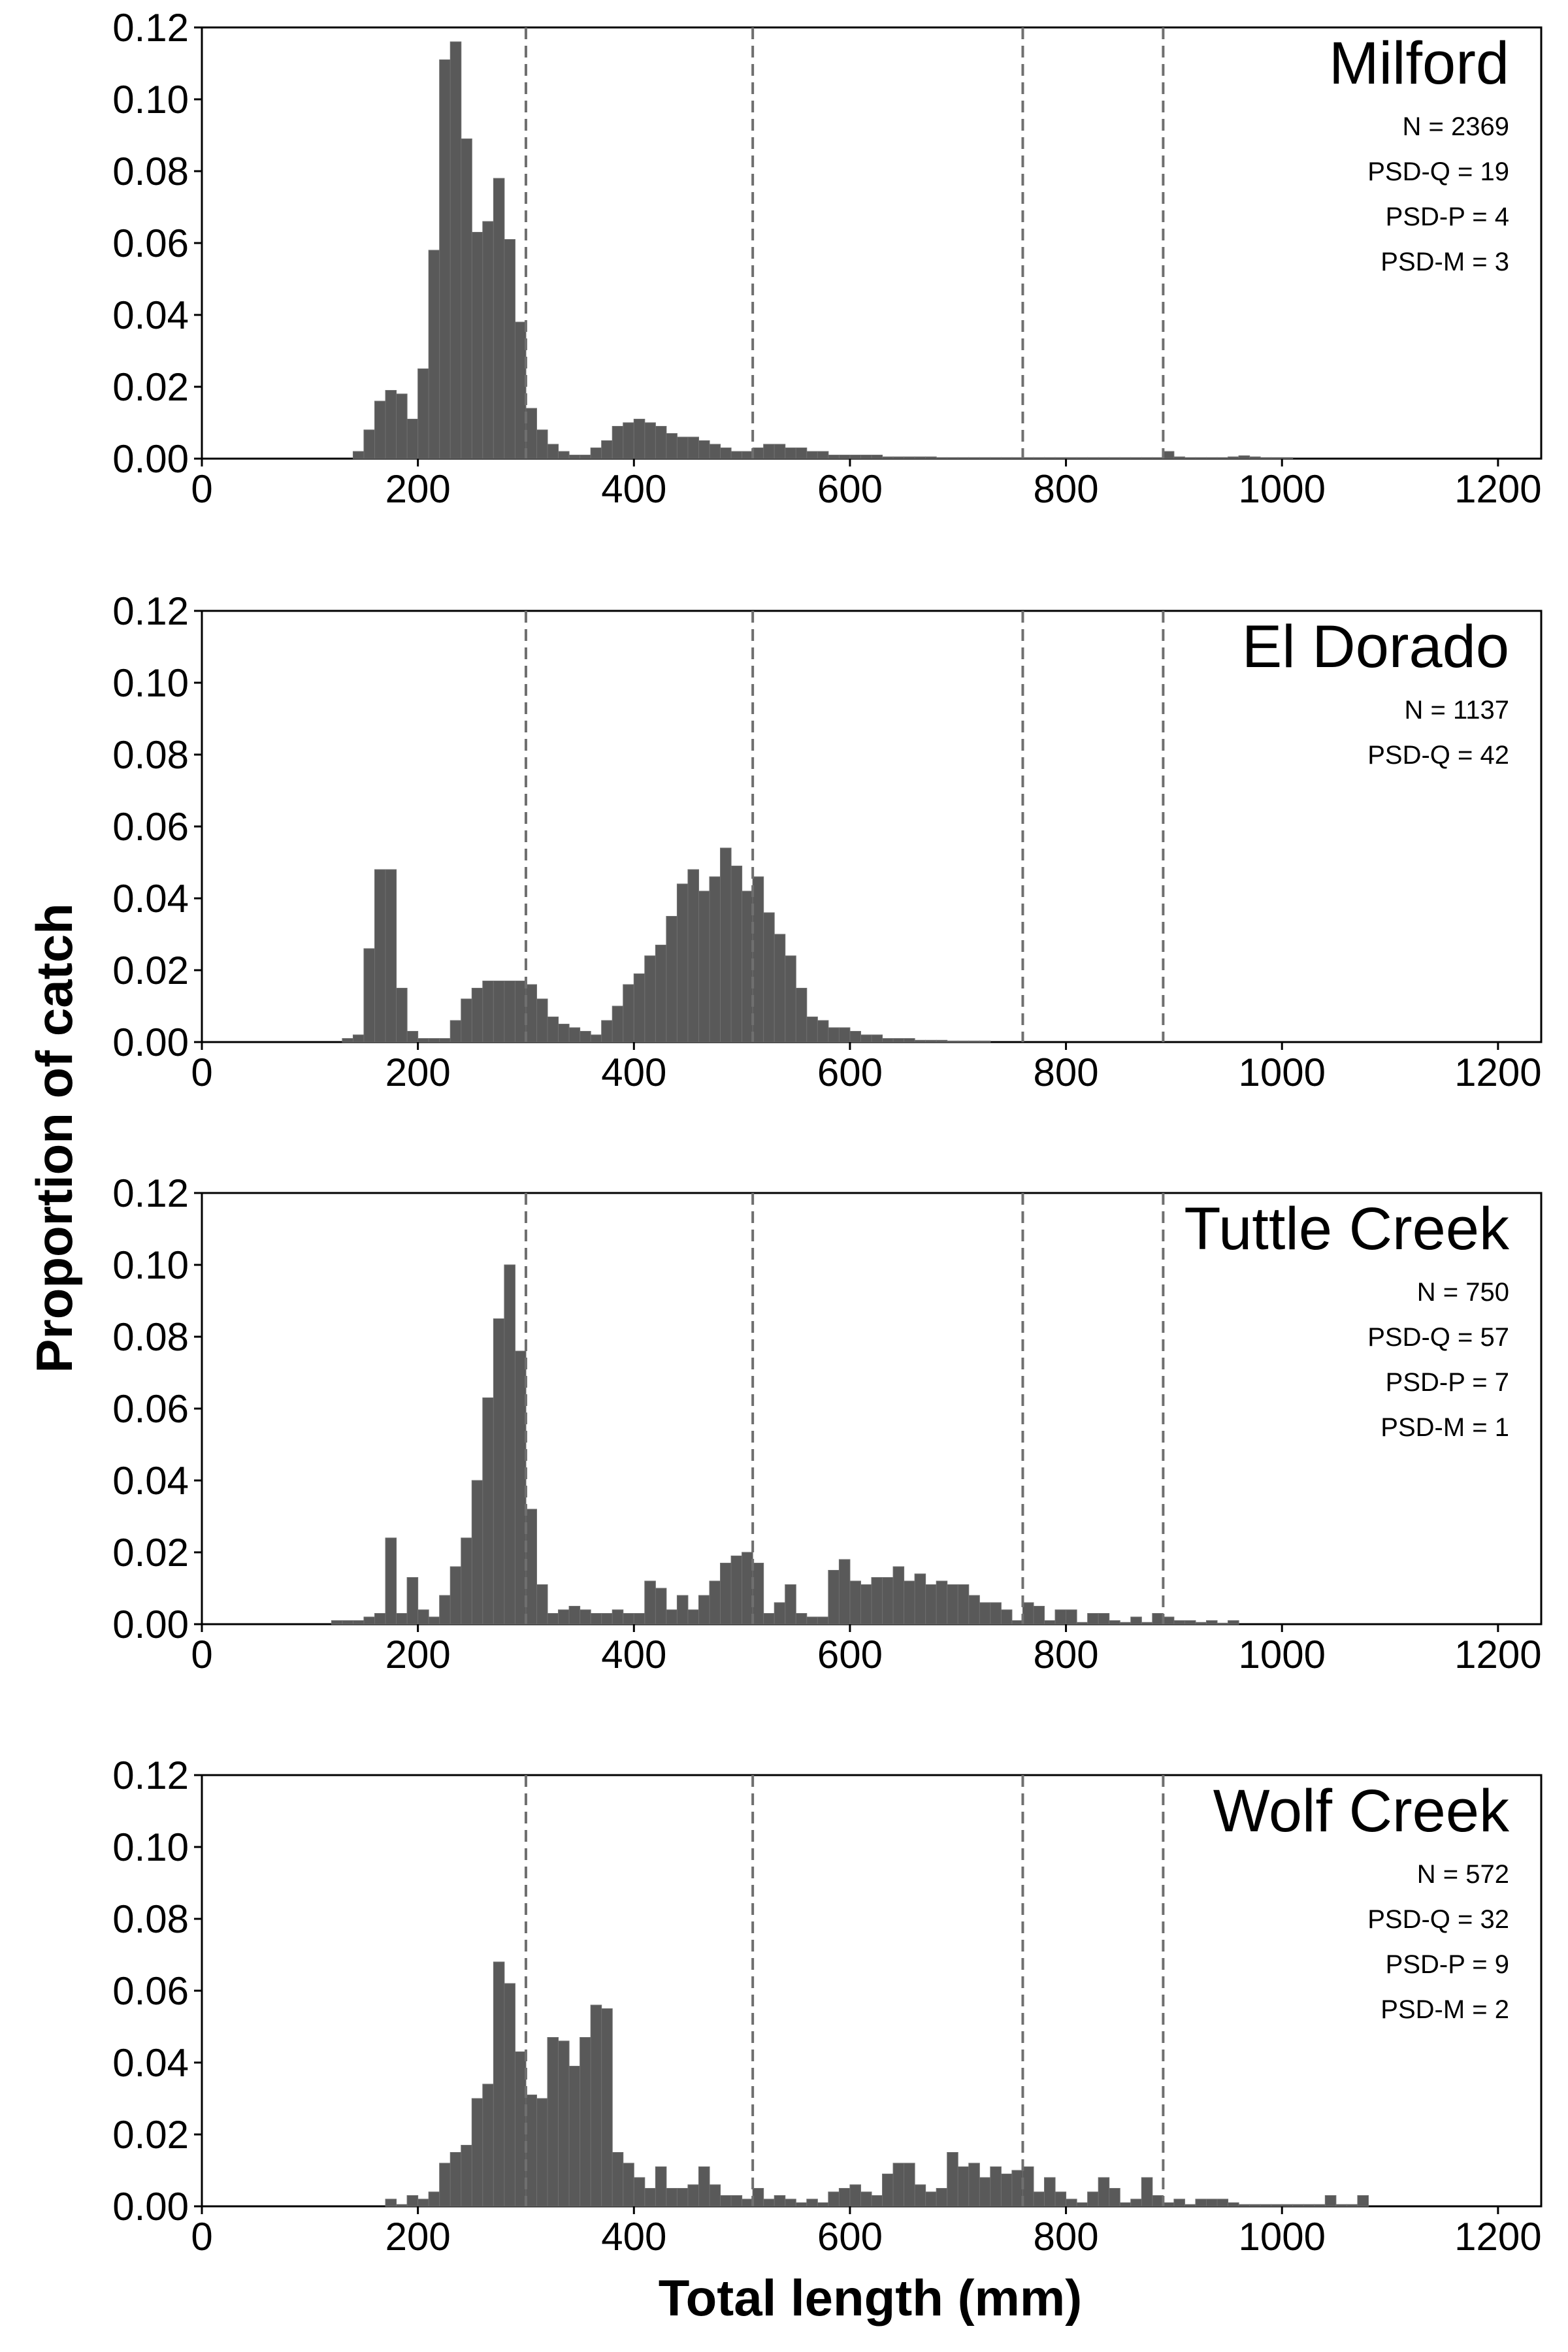 This screenshot has width=1568, height=2352. Describe the element at coordinates (150, 1553) in the screenshot. I see `y-tick-label: 0.02` at that location.